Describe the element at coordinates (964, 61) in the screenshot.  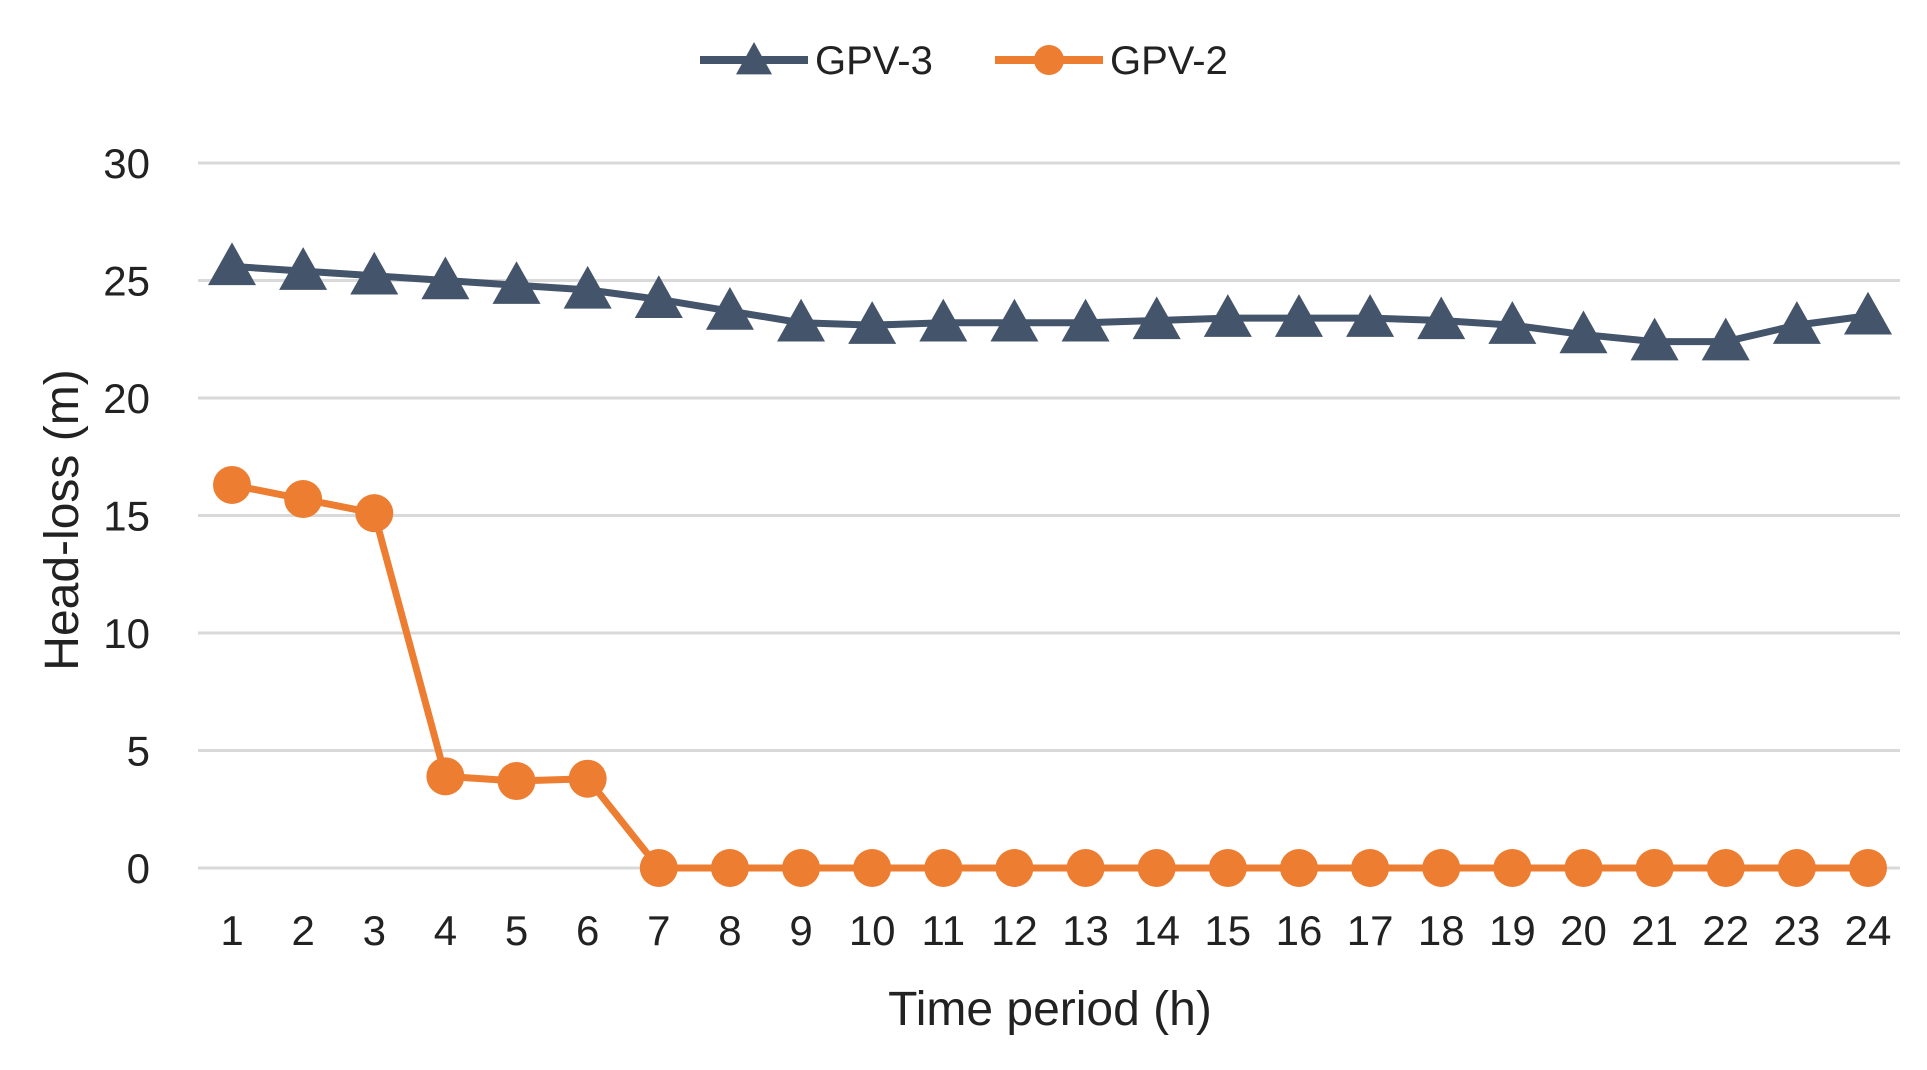
I see `legend: GPV-3 GPV-2` at that location.